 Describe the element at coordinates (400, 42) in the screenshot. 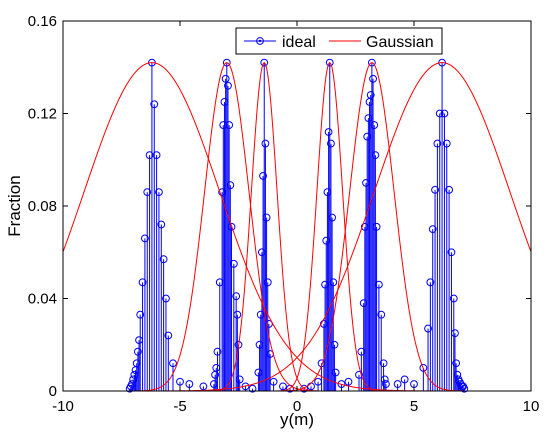

I see `legend-gaussian-label: Gaussian` at that location.